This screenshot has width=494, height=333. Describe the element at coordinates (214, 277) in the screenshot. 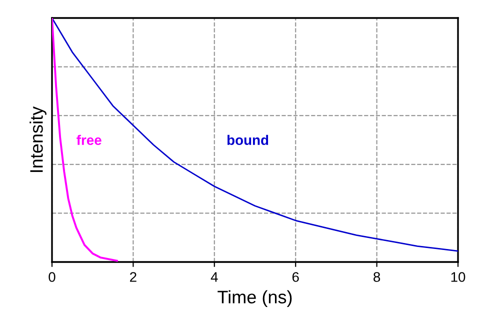

I see `x-tick-label: 4` at that location.